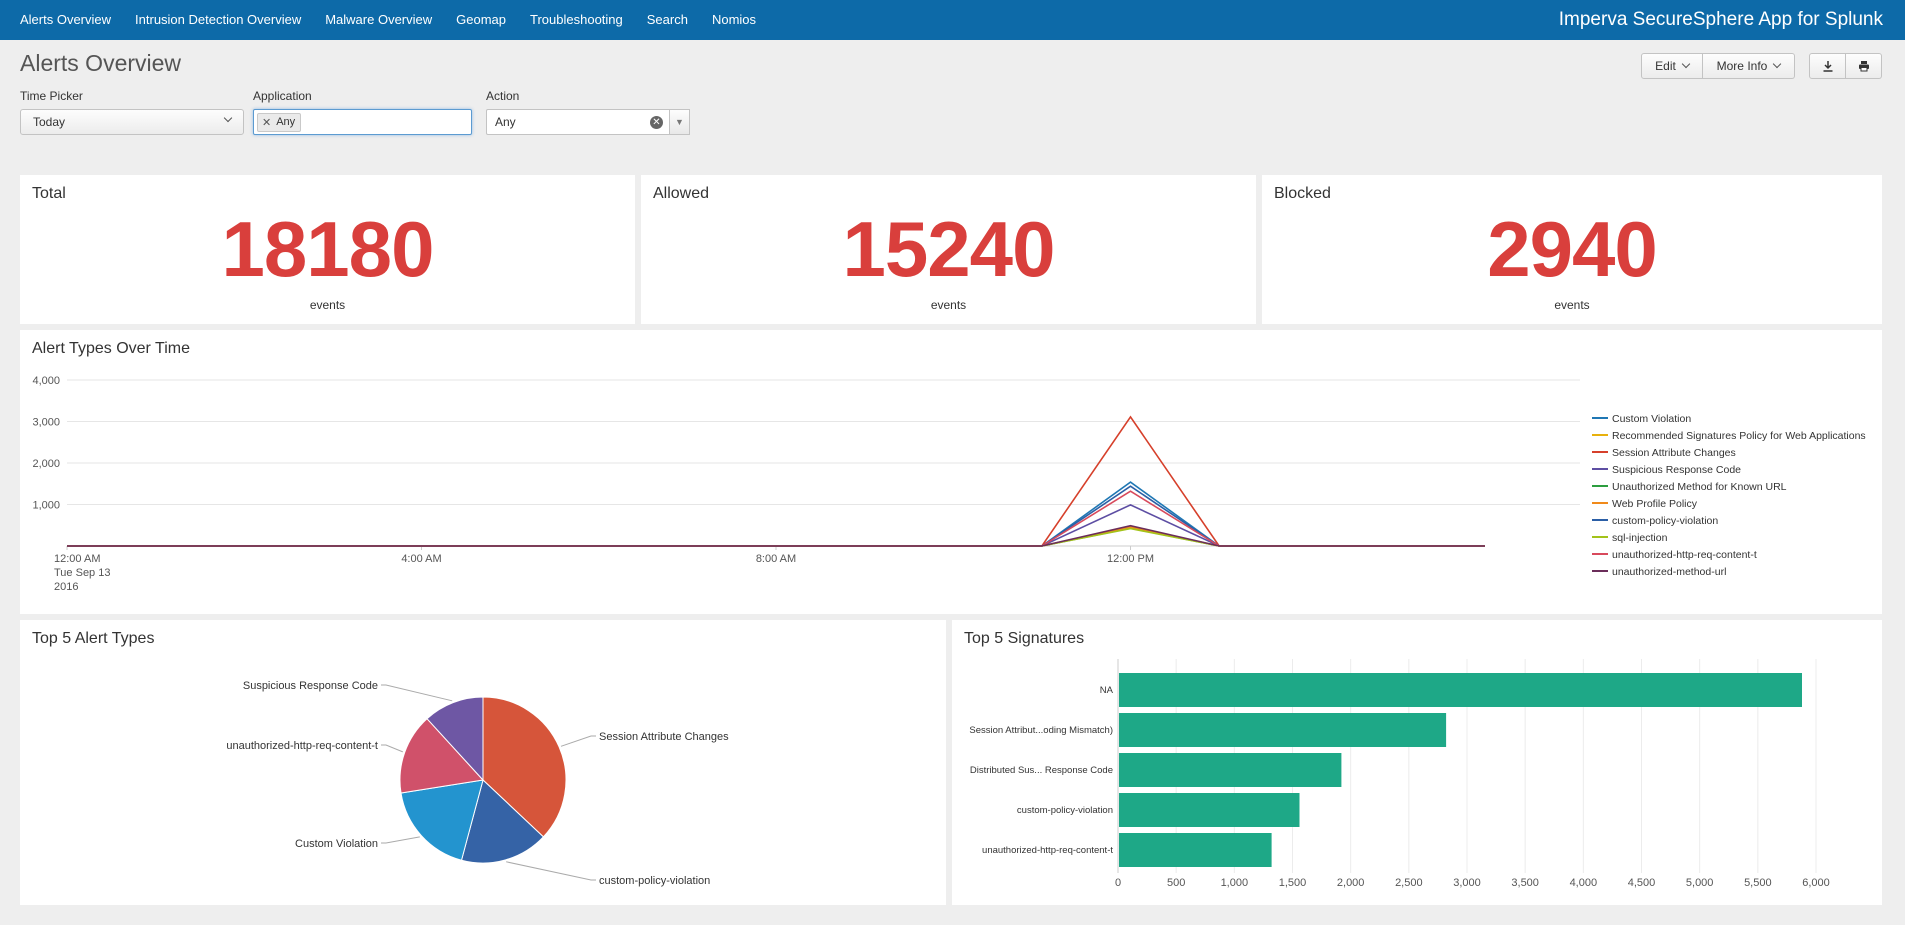 The height and width of the screenshot is (925, 1905). Describe the element at coordinates (576, 19) in the screenshot. I see `nav-troubleshooting: Troubleshooting` at that location.